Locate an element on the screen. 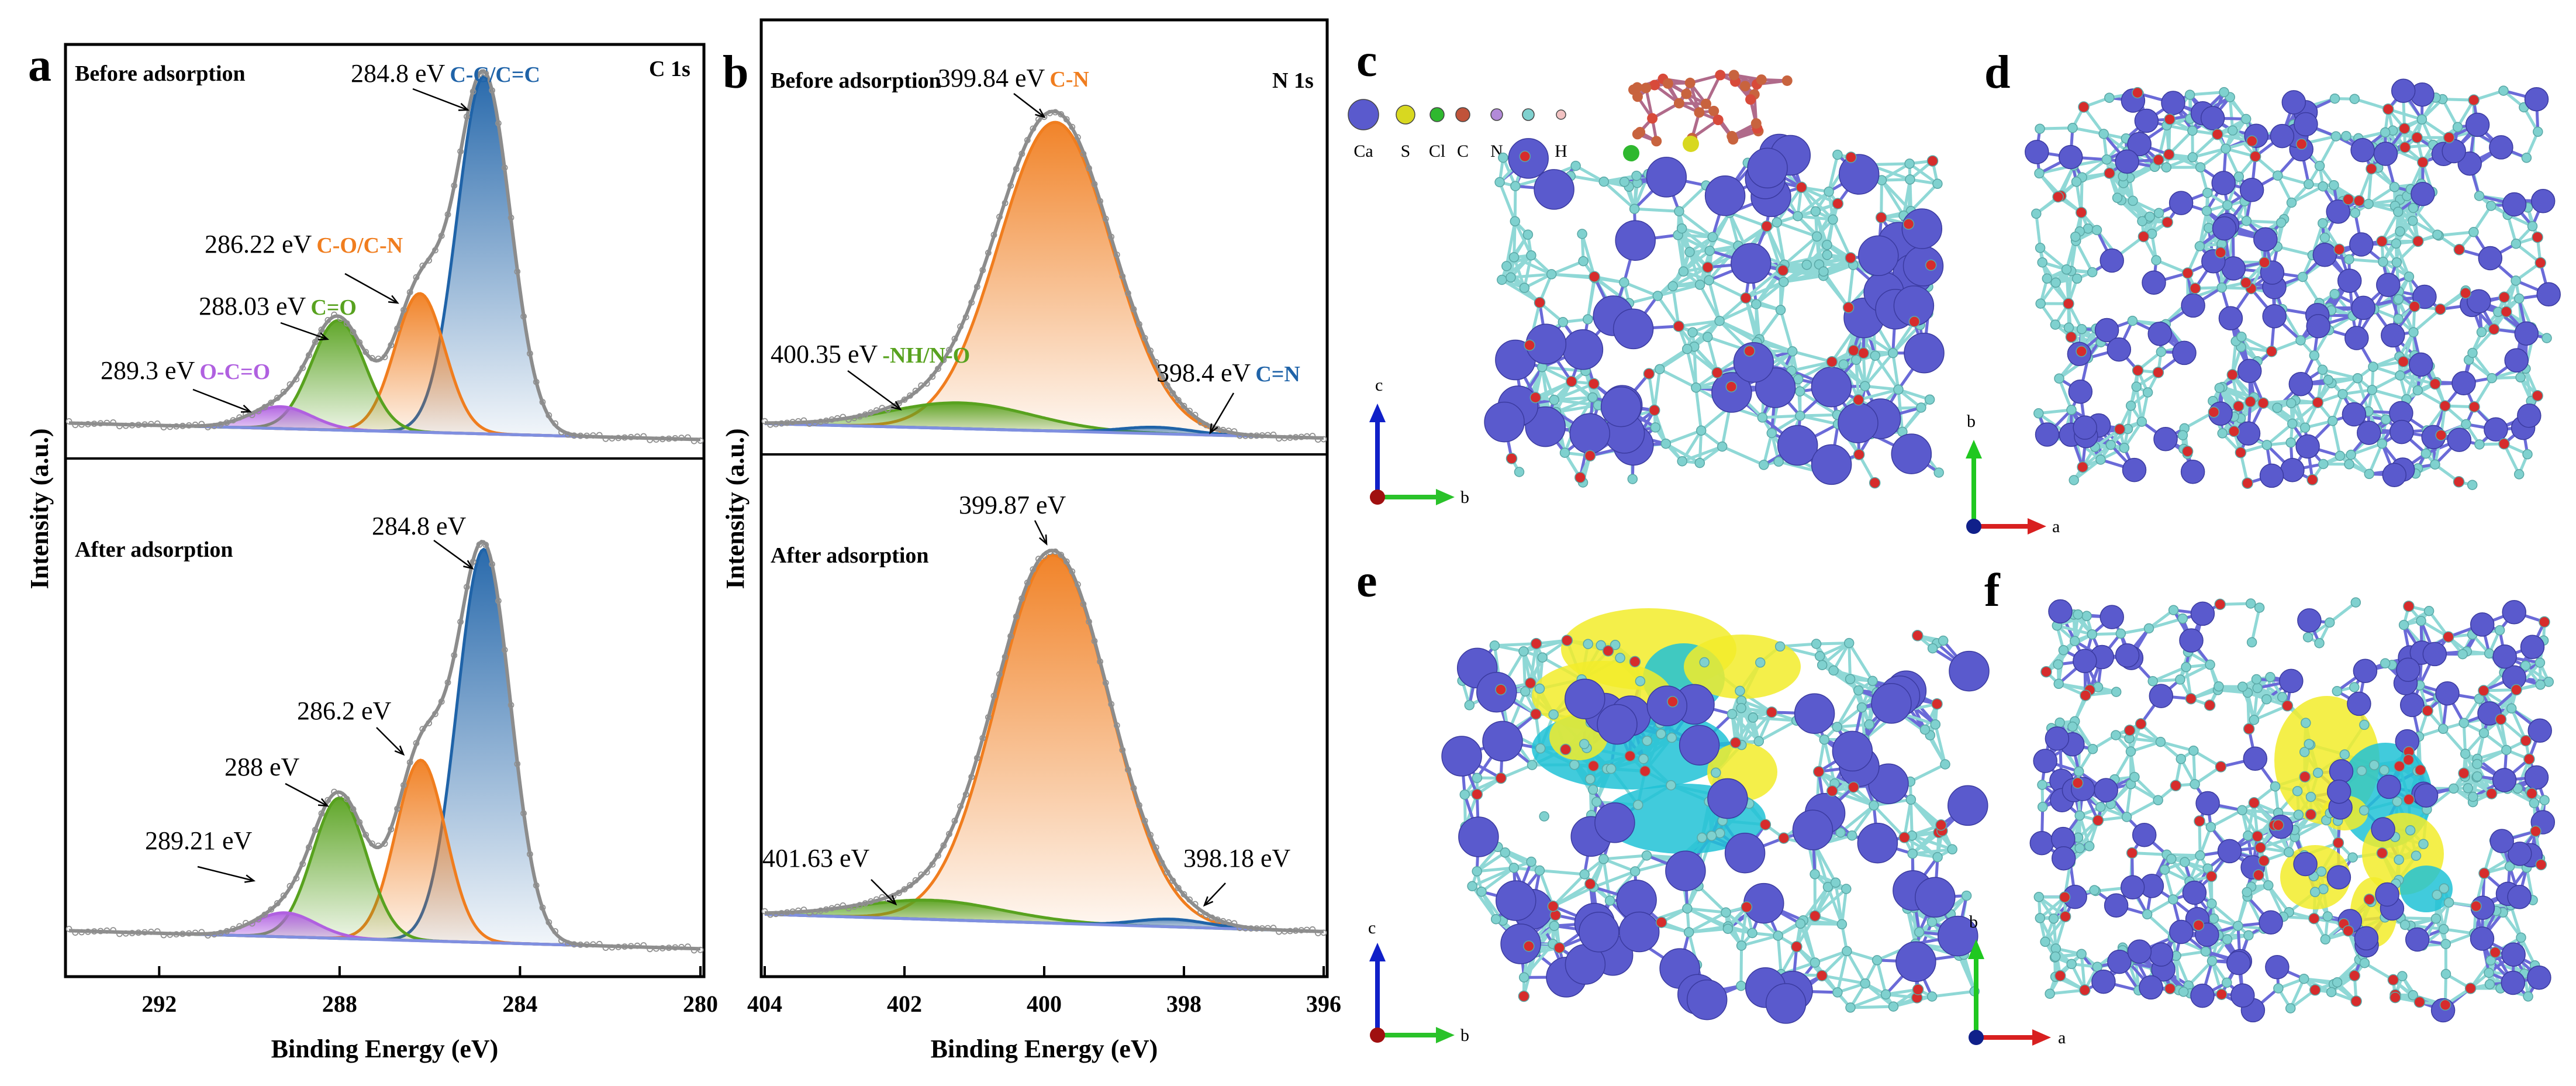  panel-b-title: N 1s is located at coordinates (1293, 80).